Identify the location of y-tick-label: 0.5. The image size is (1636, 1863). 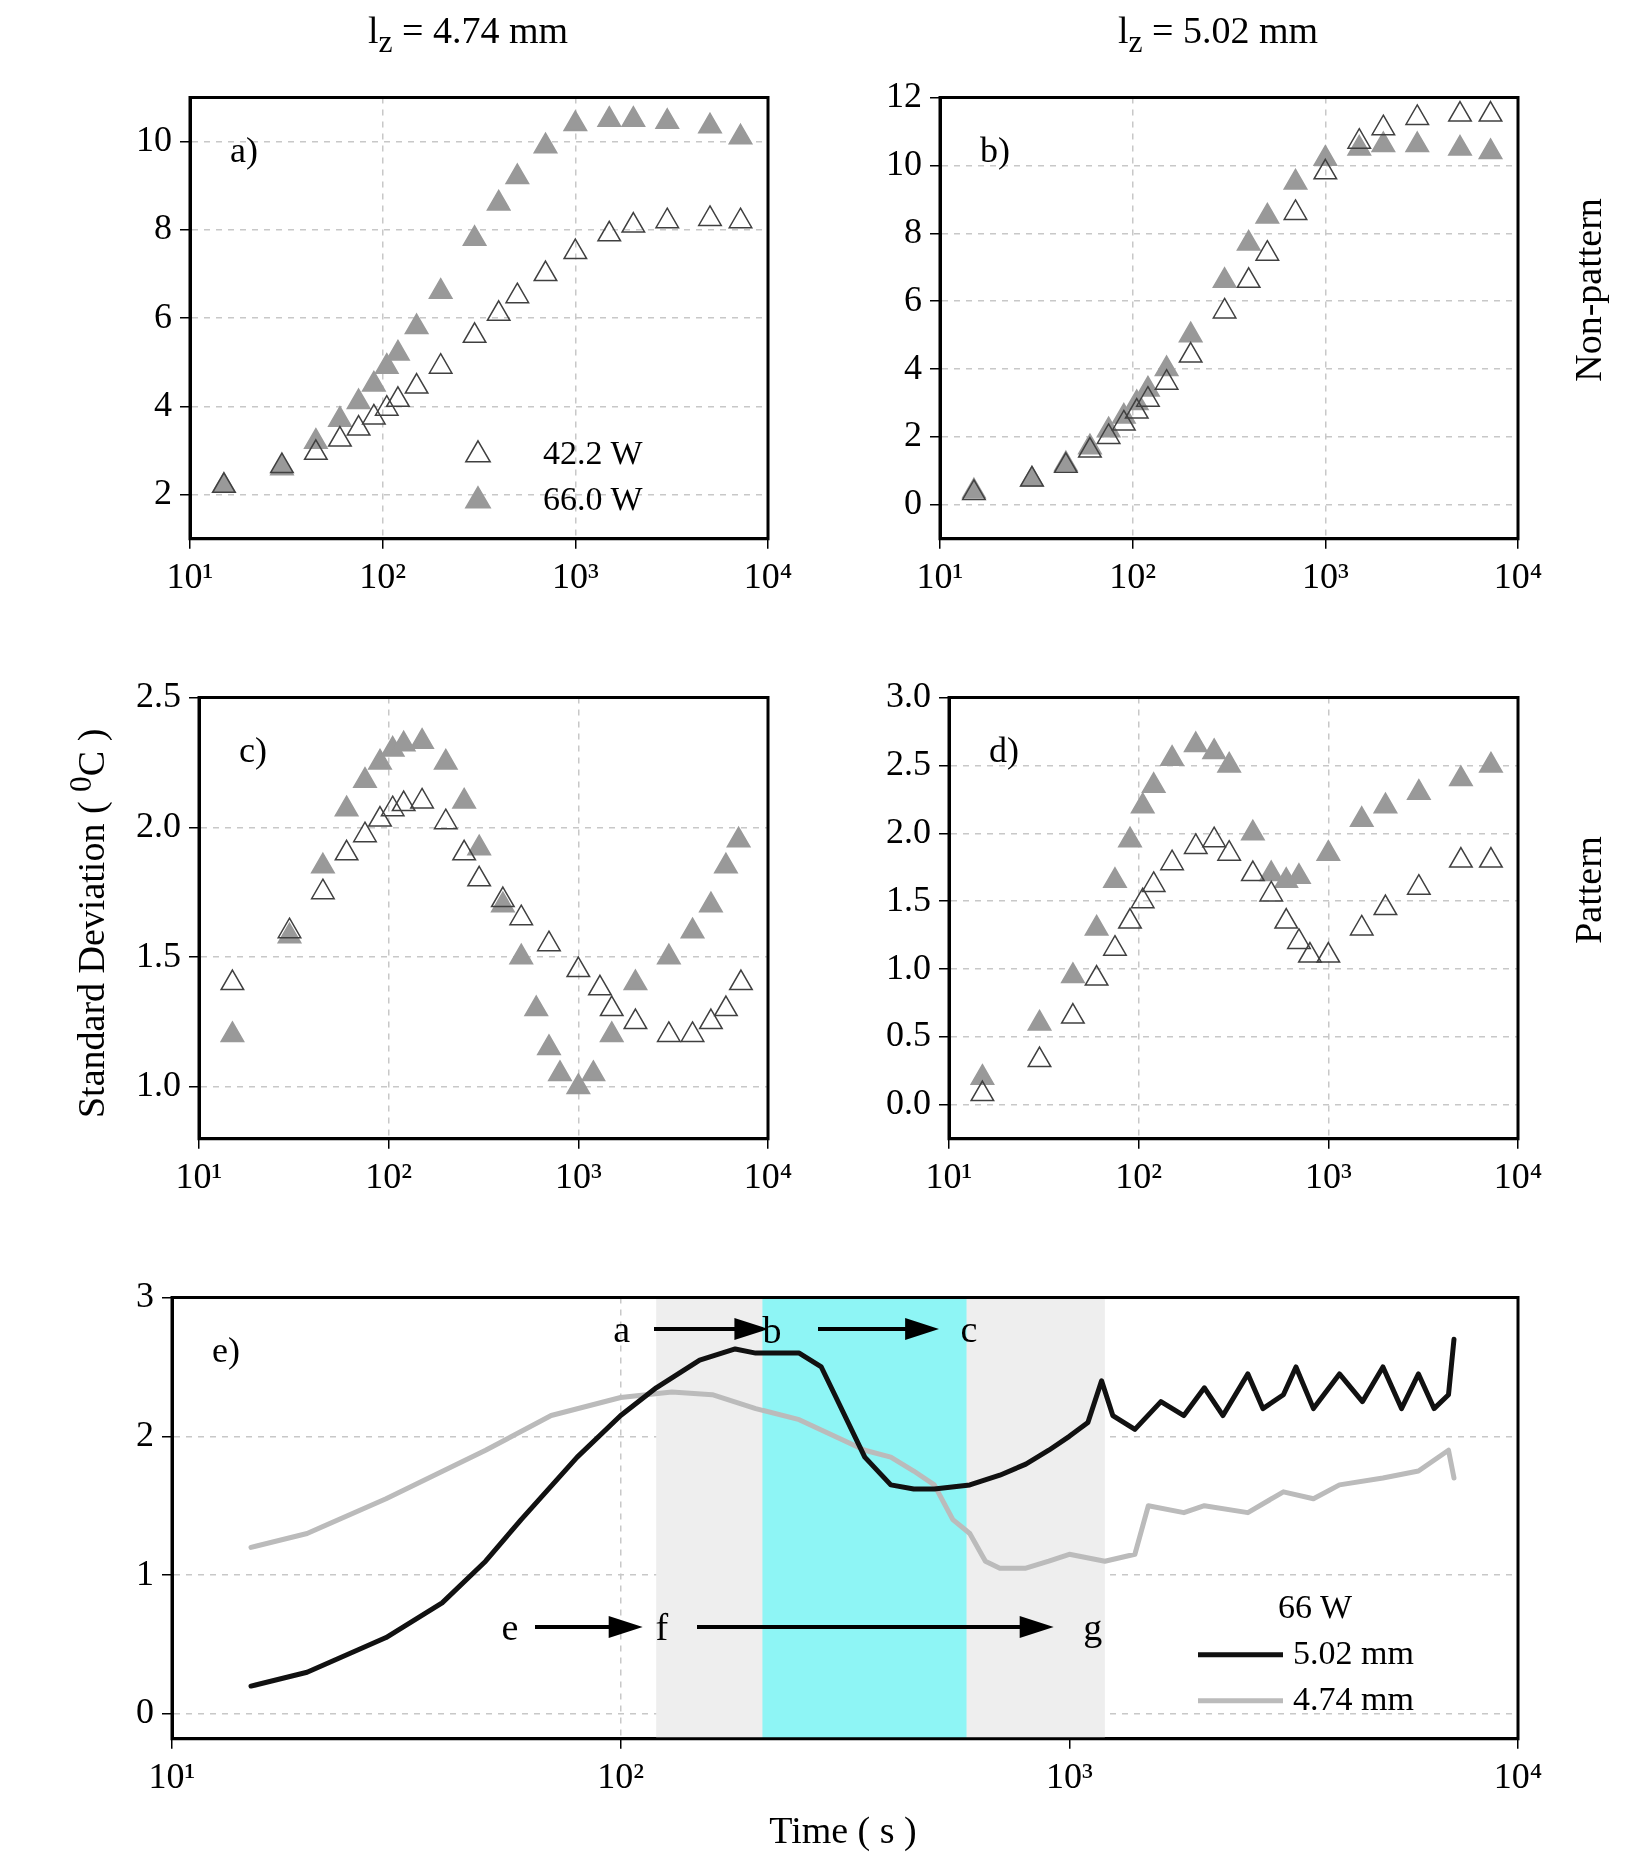
(908, 1034).